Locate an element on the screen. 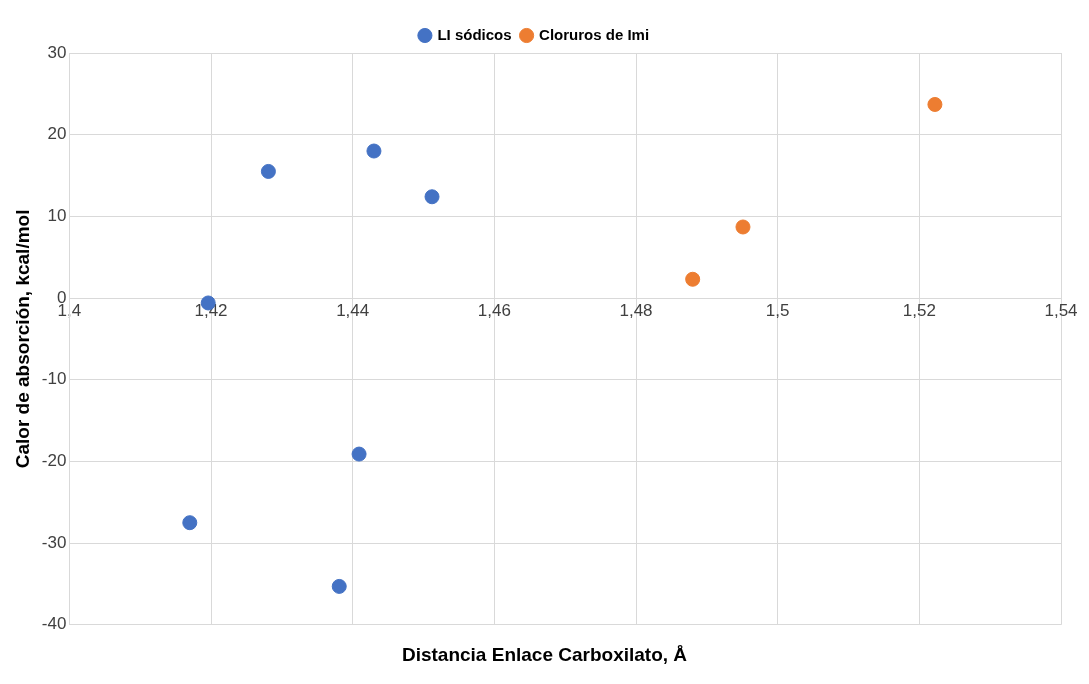 The image size is (1089, 684). y-tick-label: -20 is located at coordinates (54, 461).